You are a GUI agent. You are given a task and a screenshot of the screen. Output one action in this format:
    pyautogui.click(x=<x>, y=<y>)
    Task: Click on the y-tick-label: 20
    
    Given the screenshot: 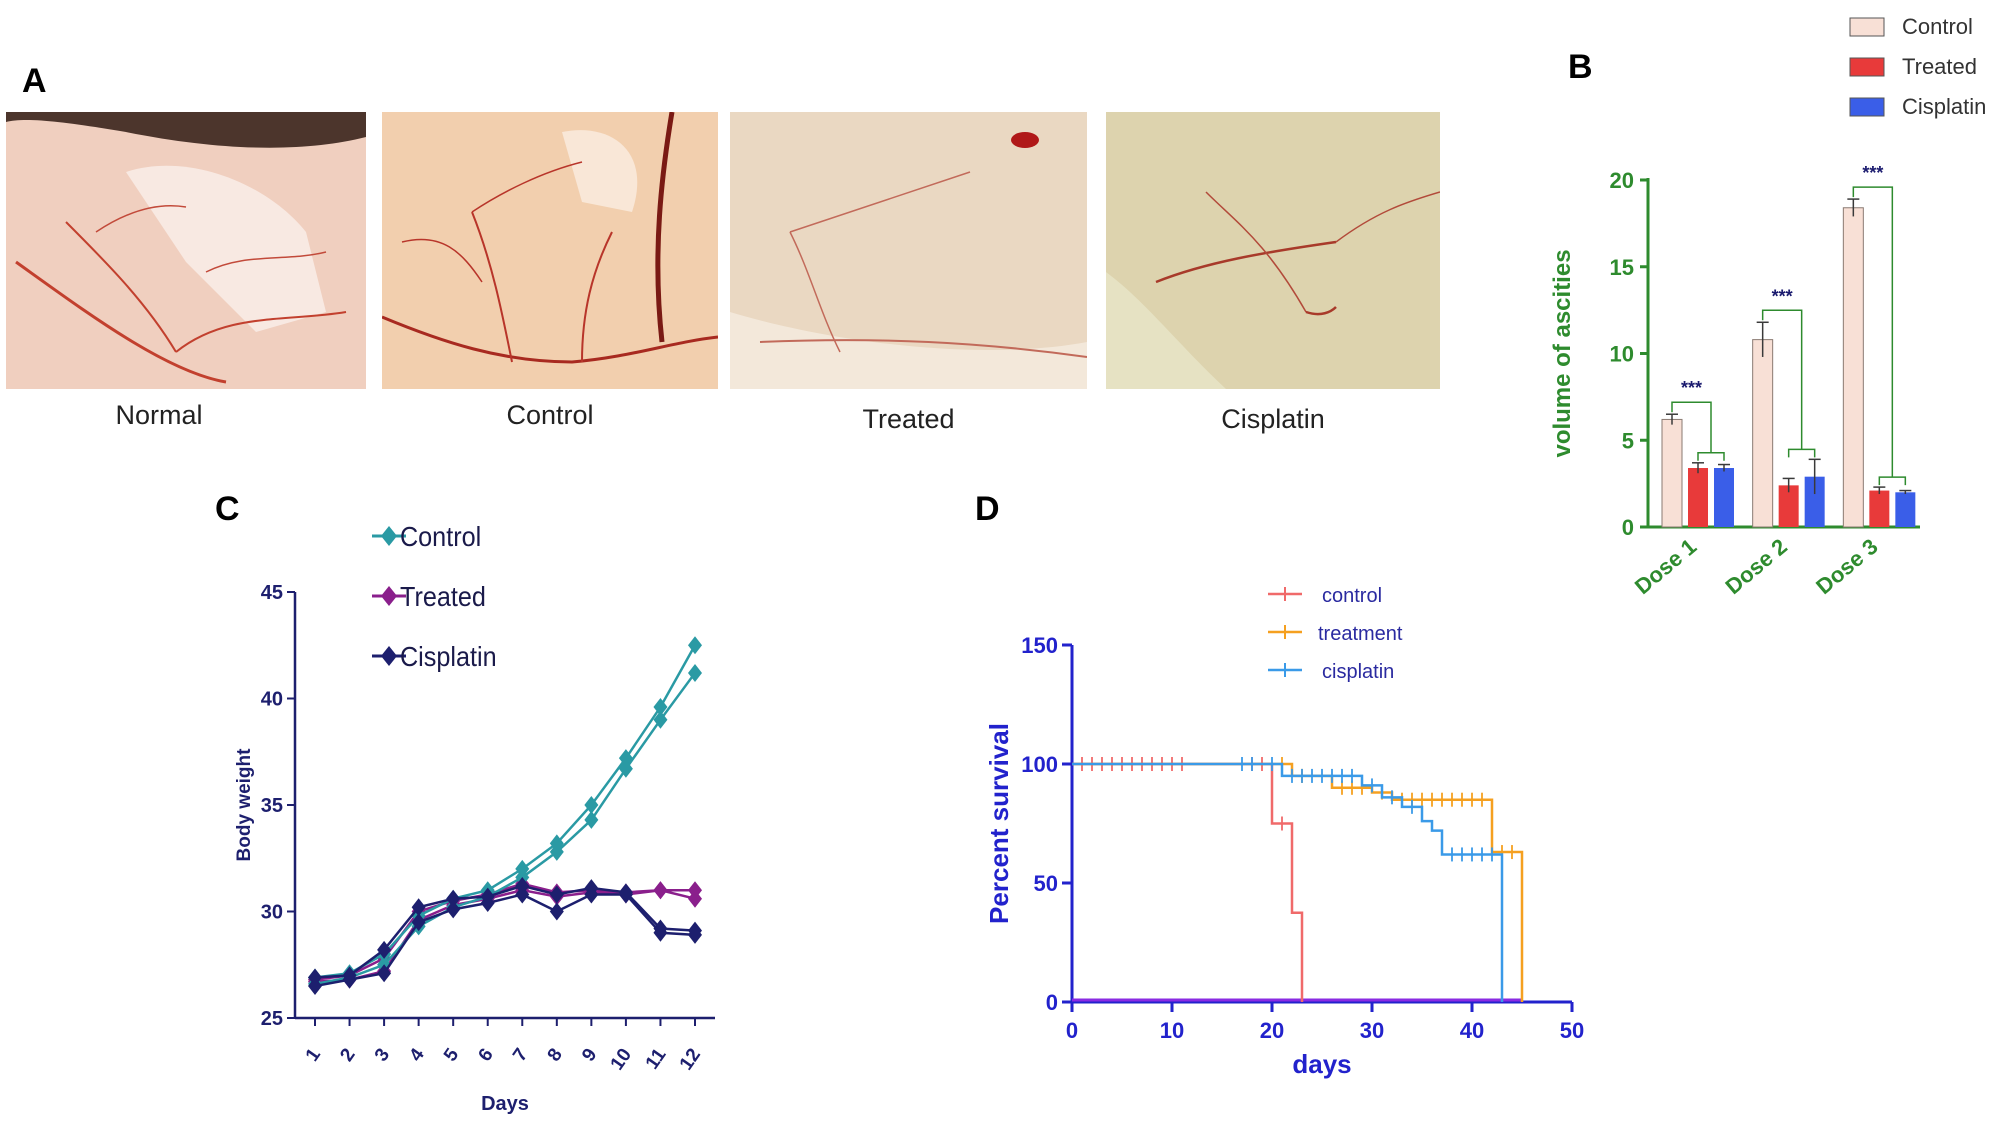 What is the action you would take?
    pyautogui.click(x=1622, y=180)
    